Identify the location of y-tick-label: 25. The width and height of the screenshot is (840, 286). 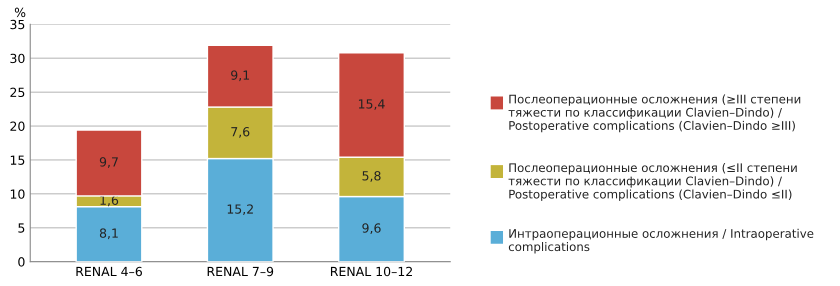
(17, 93).